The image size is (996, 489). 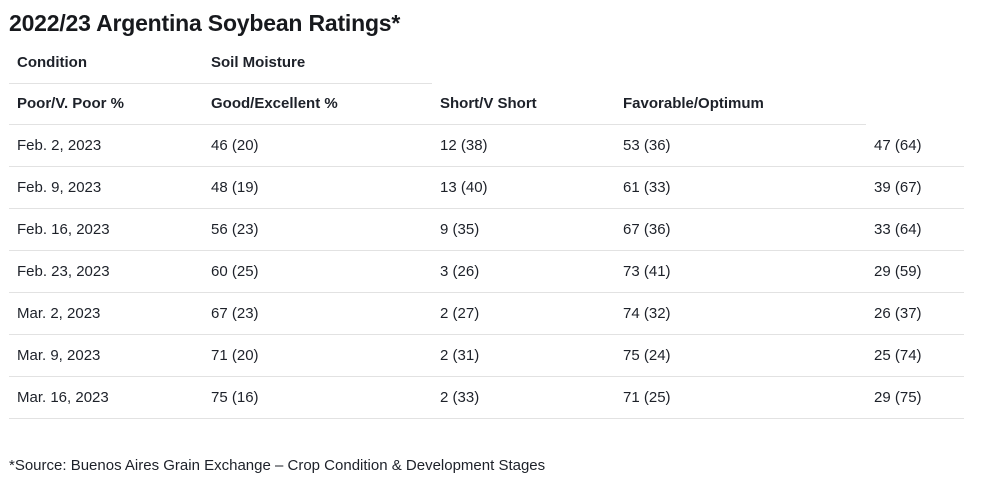 I want to click on value-cell: 71 (25), so click(x=740, y=397).